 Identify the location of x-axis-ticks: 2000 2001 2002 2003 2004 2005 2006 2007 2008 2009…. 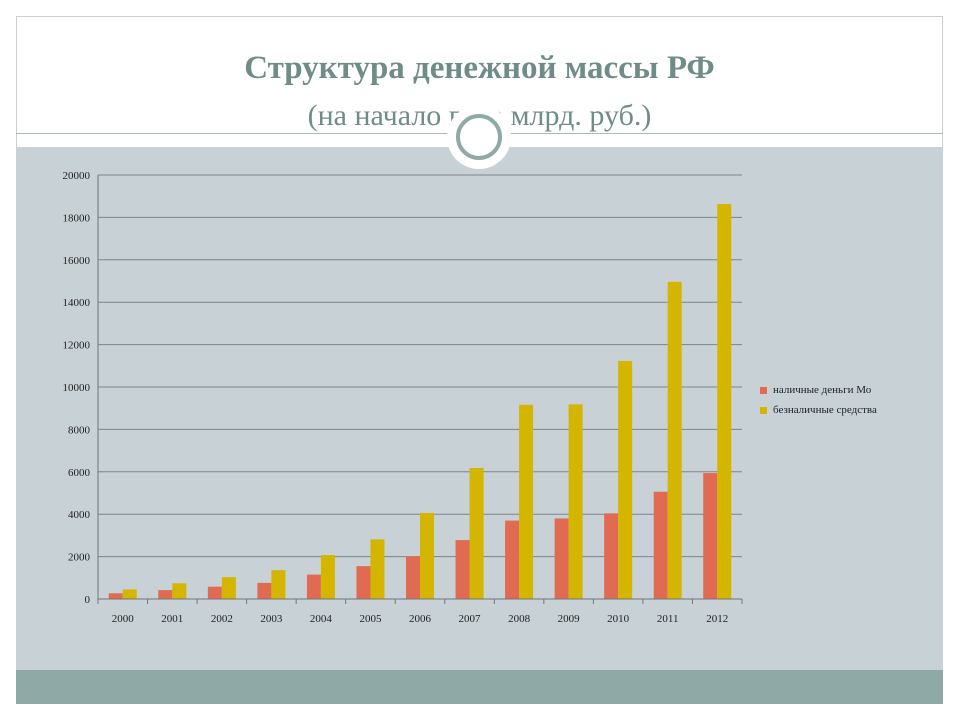
(420, 612).